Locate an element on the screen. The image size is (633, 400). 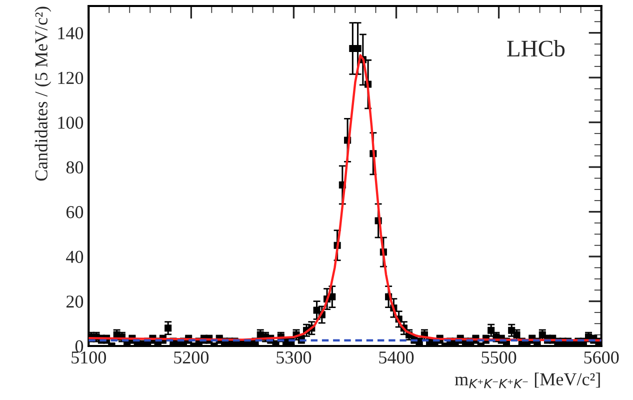
x-tick-label: 5100 is located at coordinates (89, 357).